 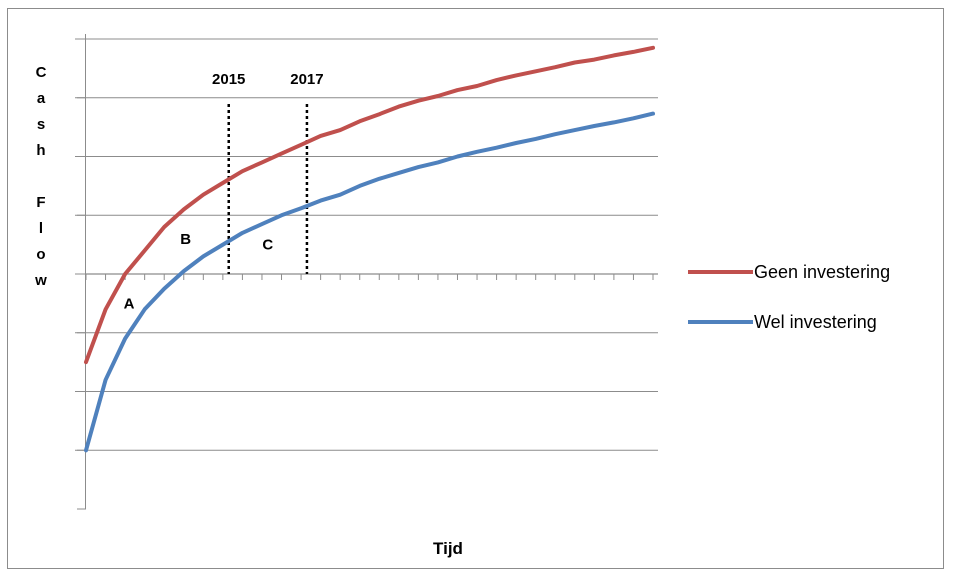 I want to click on y-axis-label-letter: a, so click(x=41, y=98).